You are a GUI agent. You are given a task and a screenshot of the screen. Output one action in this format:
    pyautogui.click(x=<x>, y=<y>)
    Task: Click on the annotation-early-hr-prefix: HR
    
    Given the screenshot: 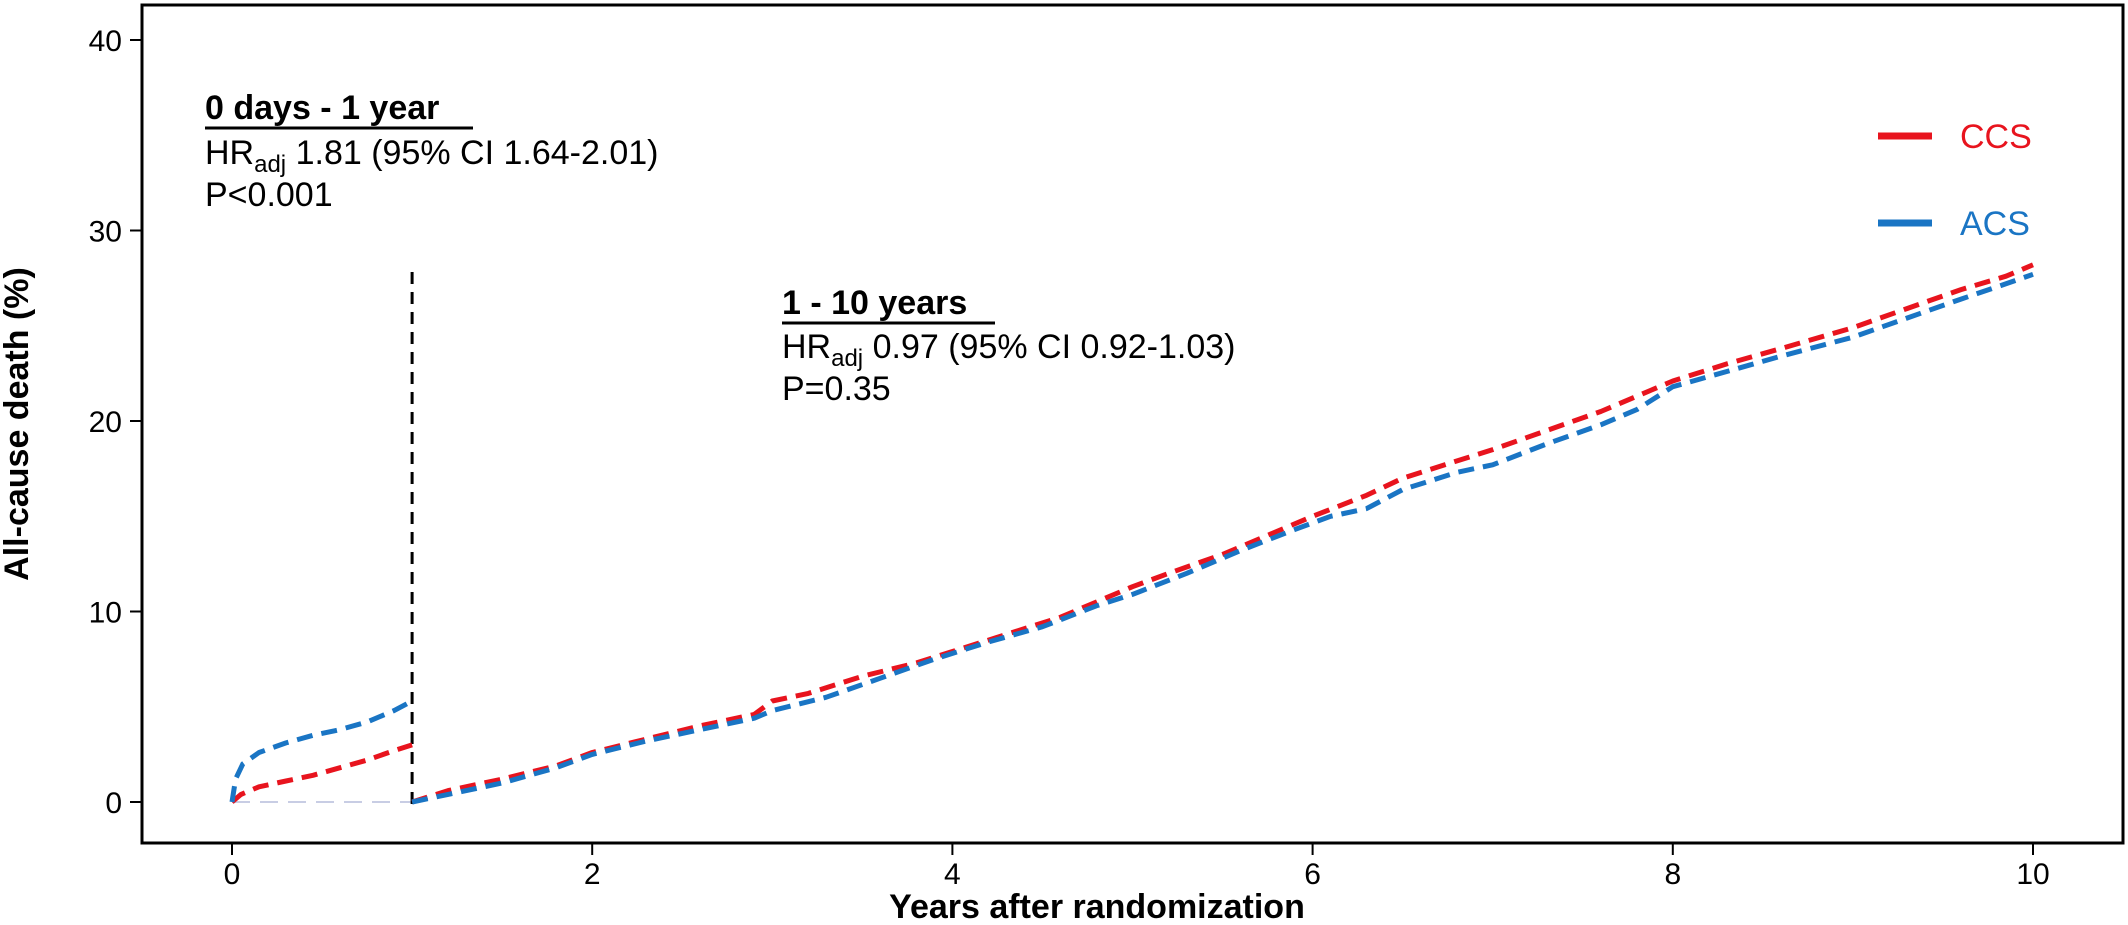 What is the action you would take?
    pyautogui.click(x=229, y=153)
    